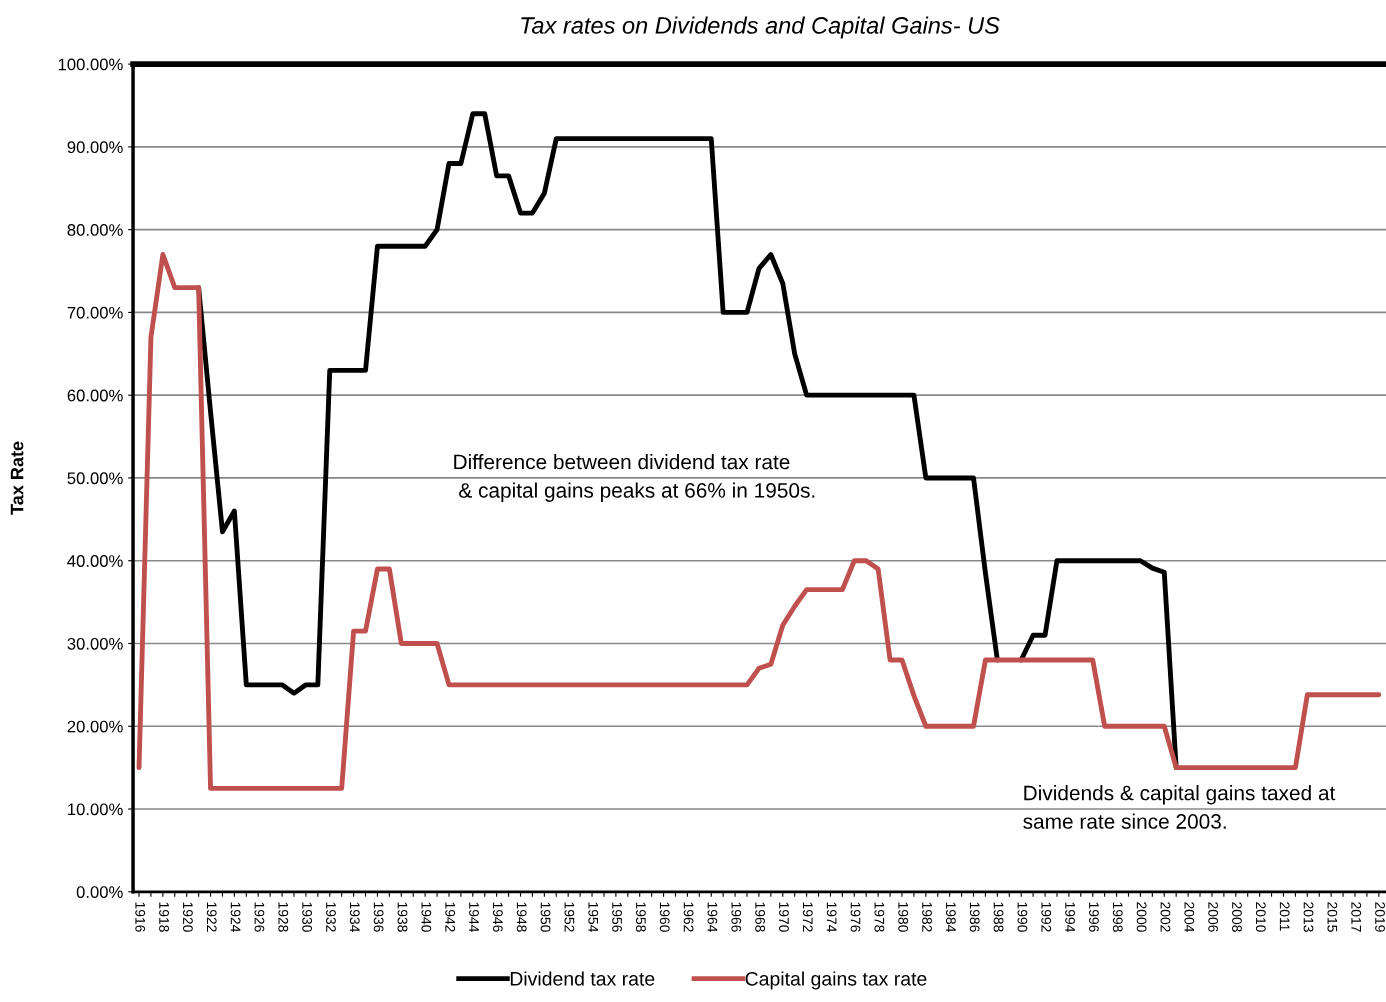  I want to click on x-tick-label: 1922, so click(211, 917).